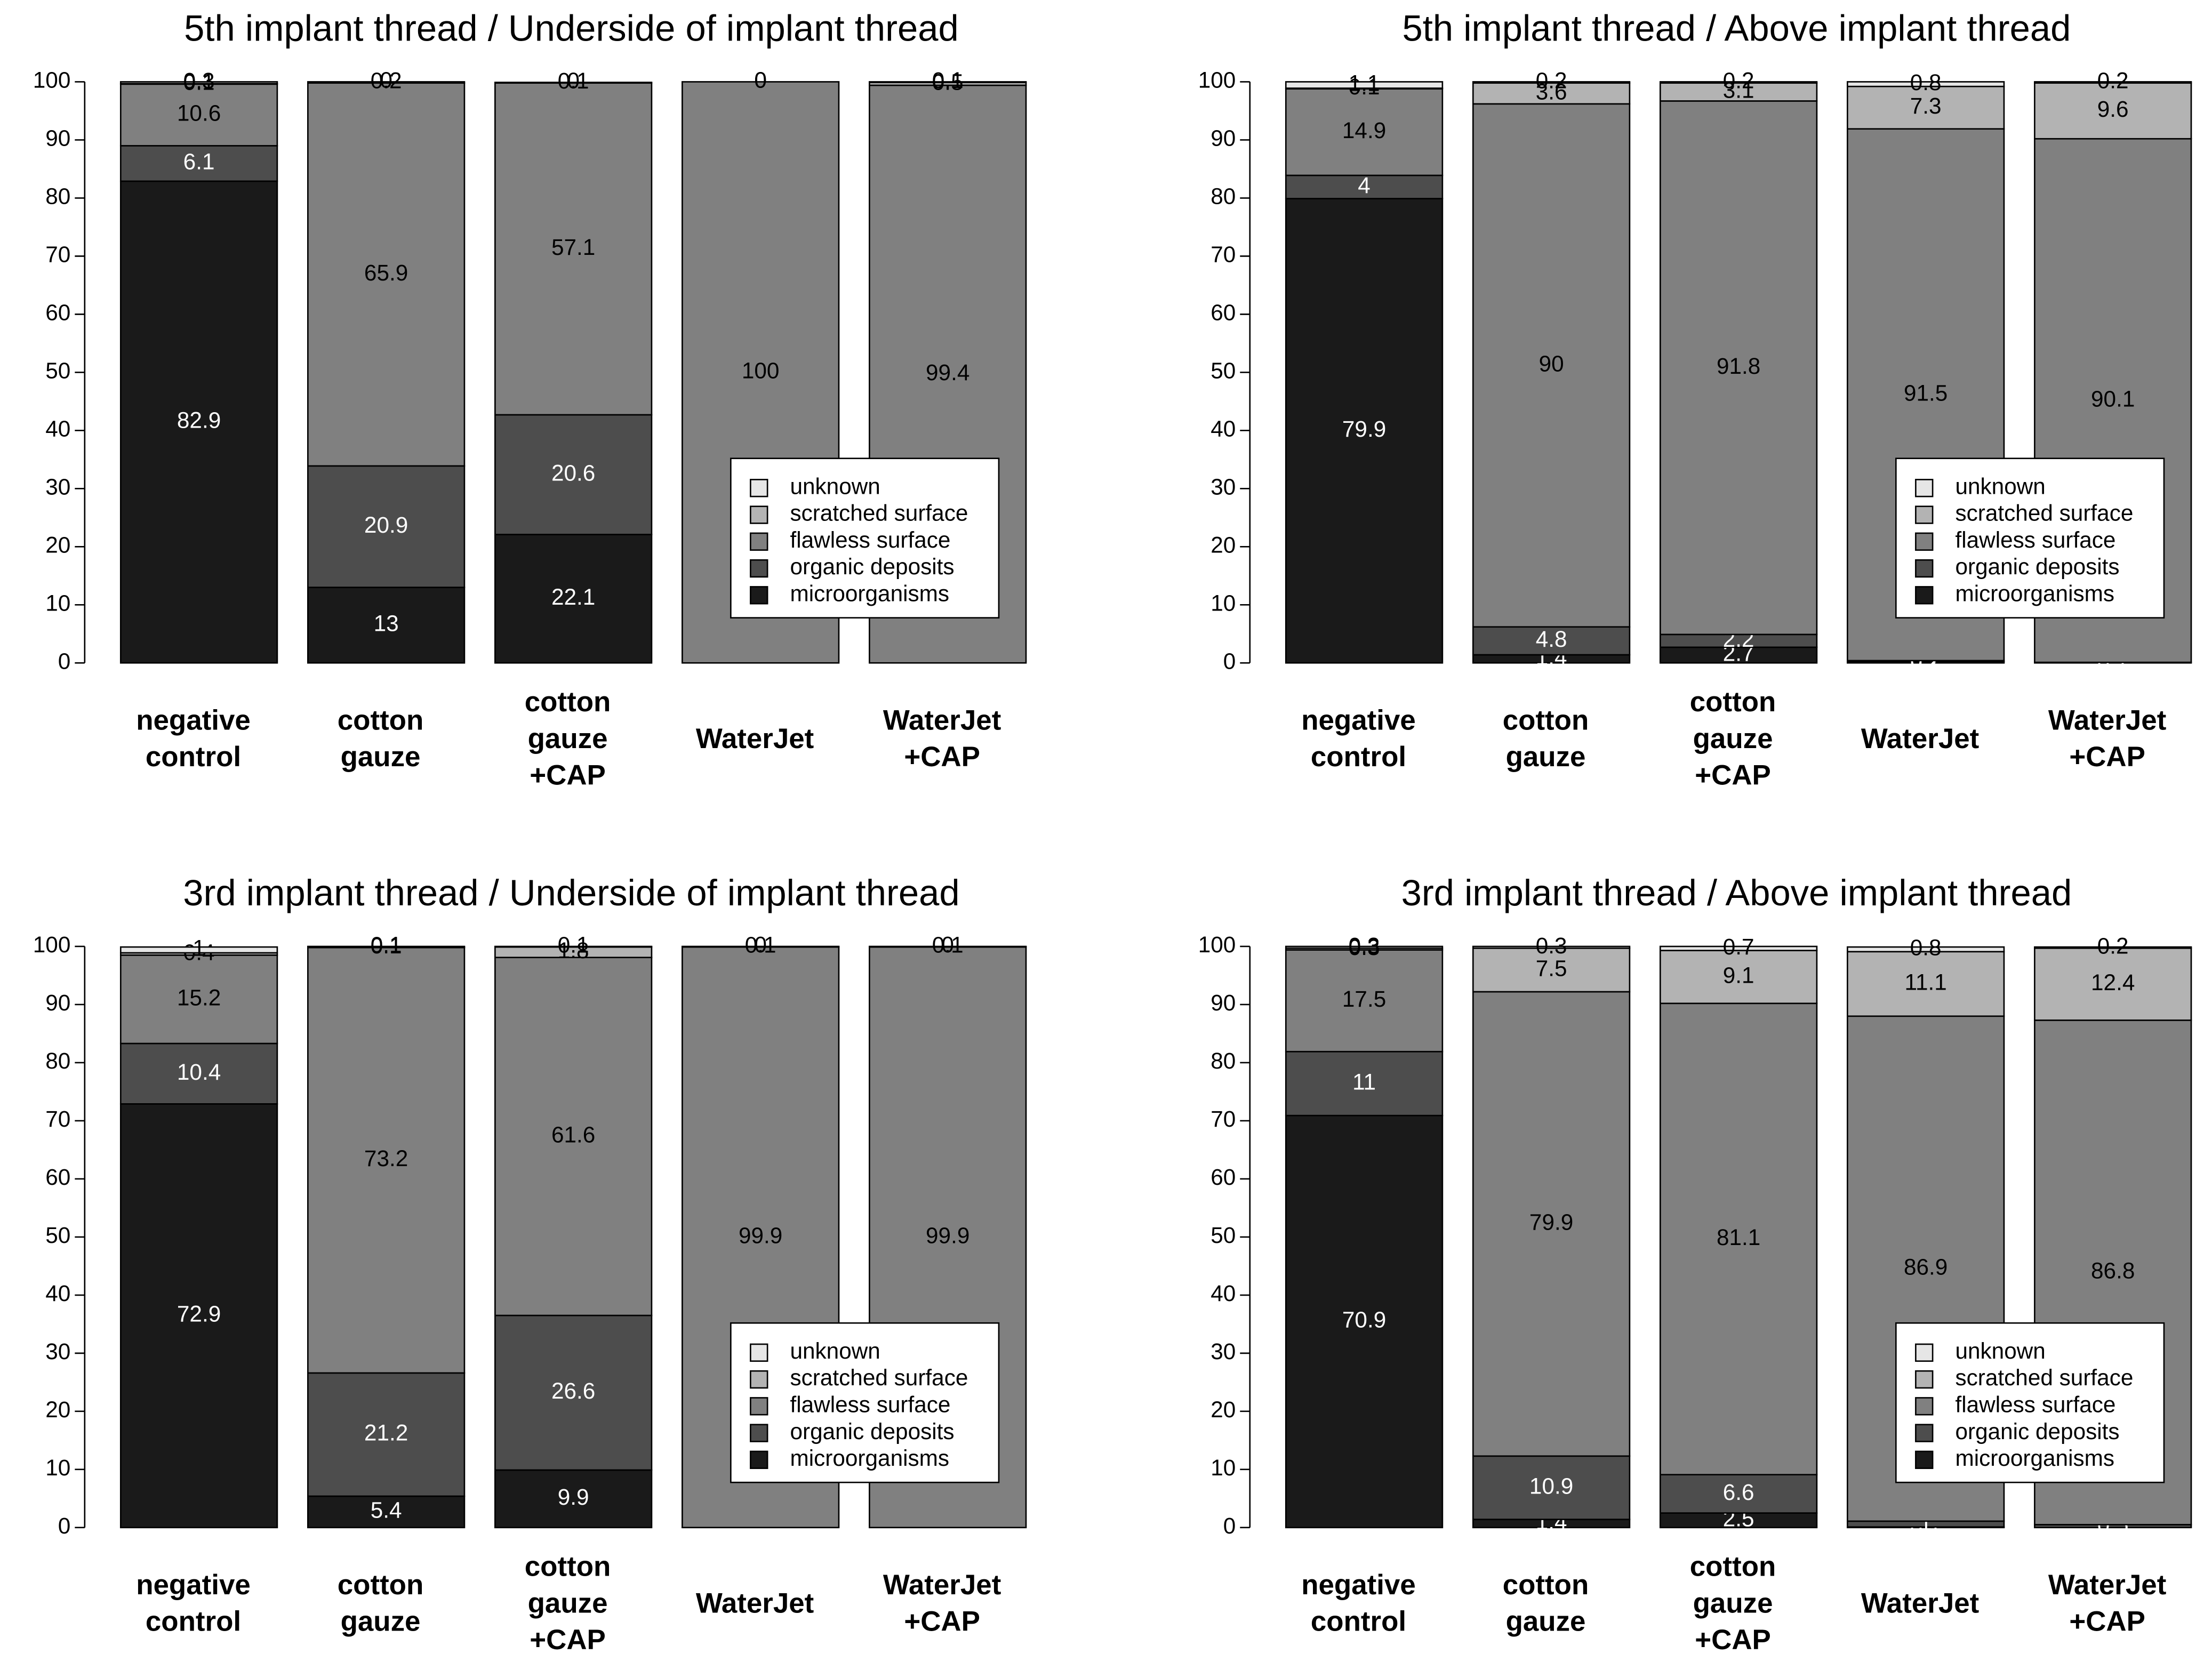  What do you see at coordinates (872, 566) in the screenshot?
I see `legend-label: organic deposits` at bounding box center [872, 566].